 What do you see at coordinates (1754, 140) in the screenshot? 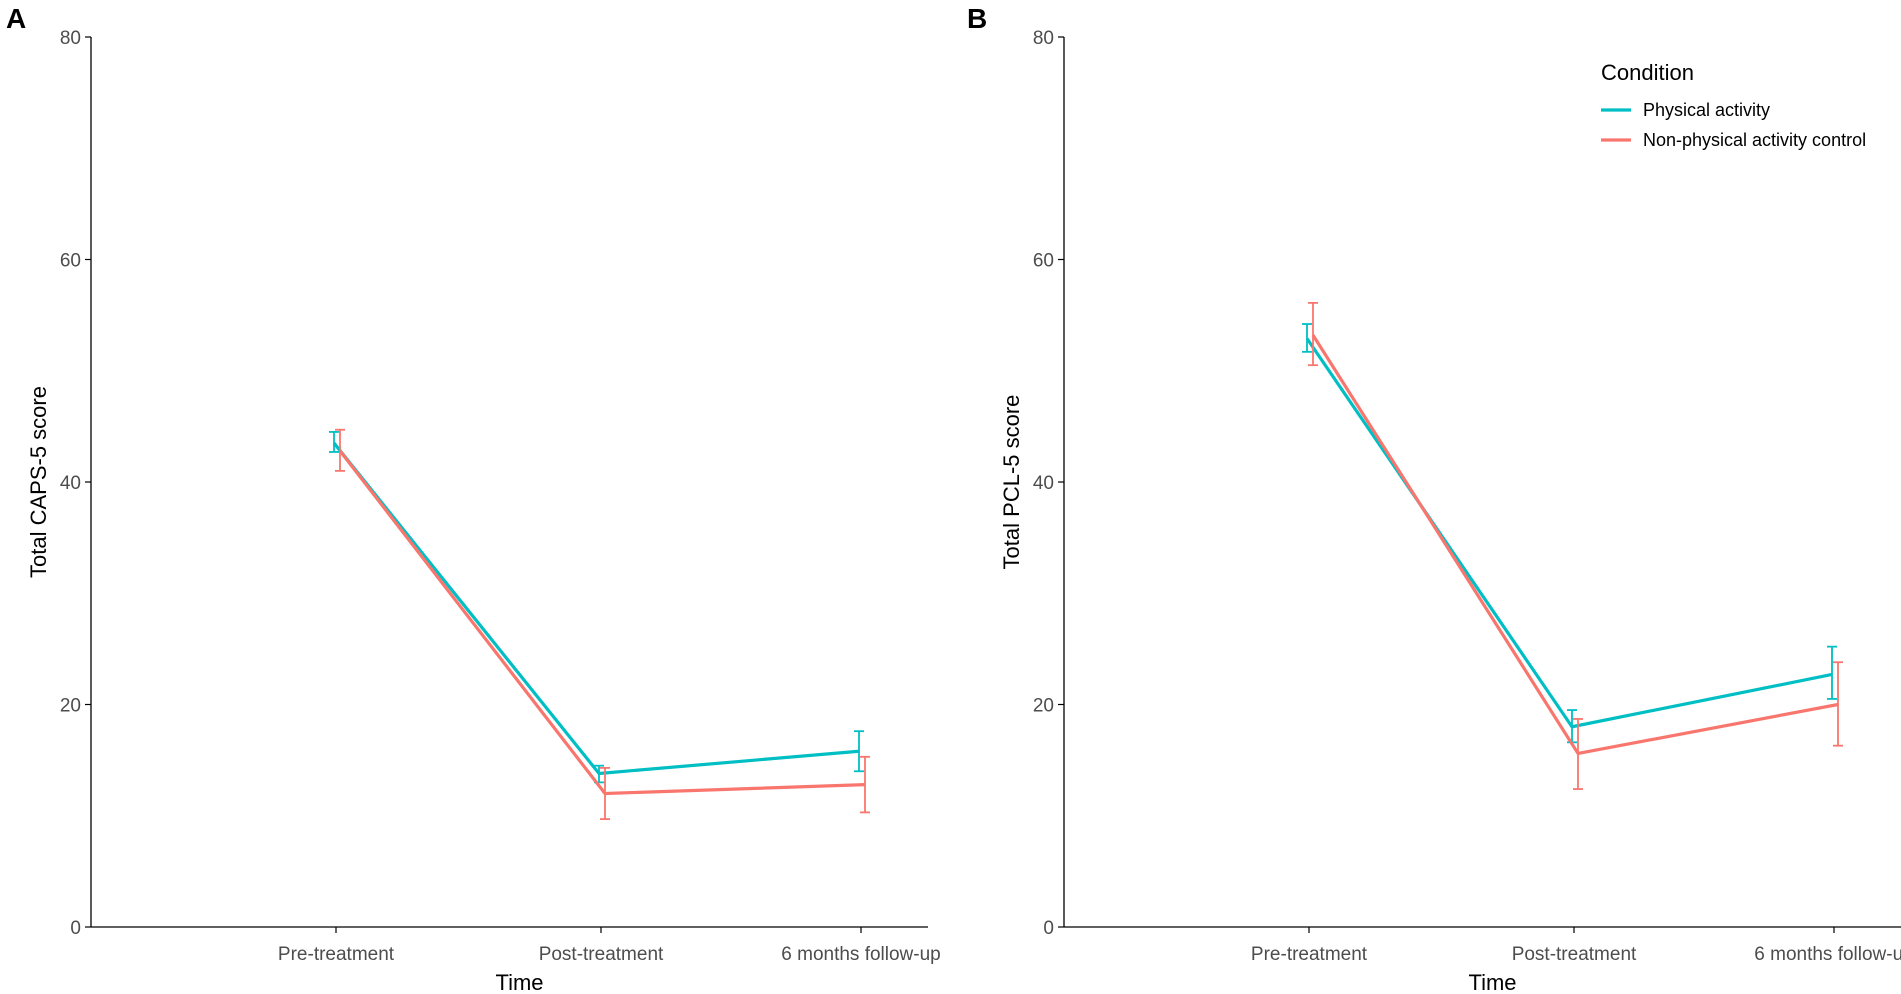
I see `legend-label: Non-physical activity control` at bounding box center [1754, 140].